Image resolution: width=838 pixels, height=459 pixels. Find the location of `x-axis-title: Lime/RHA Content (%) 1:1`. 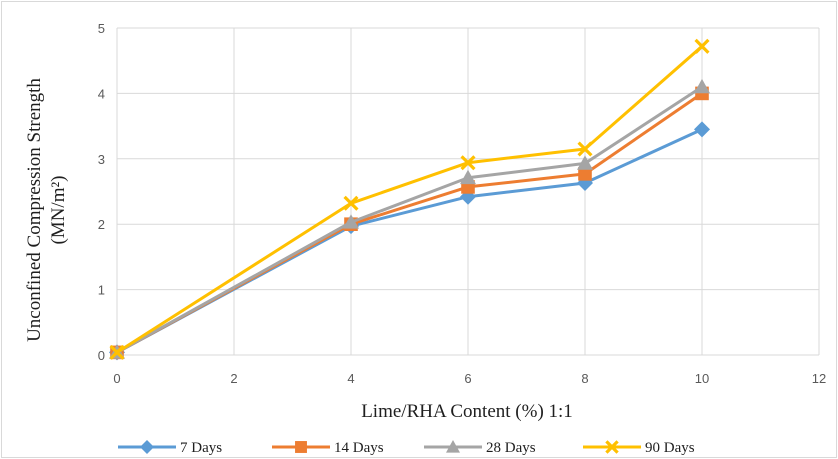

x-axis-title: Lime/RHA Content (%) 1:1 is located at coordinates (467, 411).